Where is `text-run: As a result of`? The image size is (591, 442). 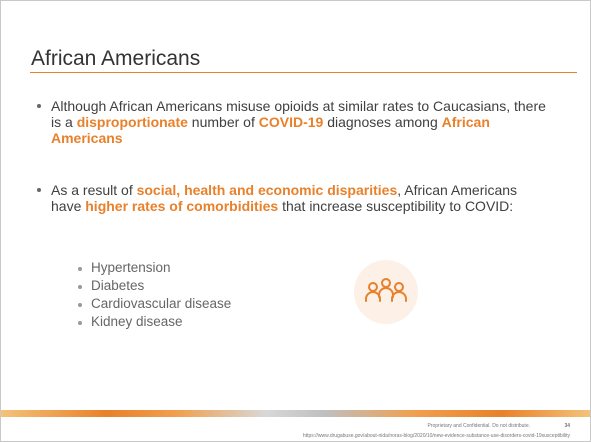
text-run: As a result of is located at coordinates (94, 190).